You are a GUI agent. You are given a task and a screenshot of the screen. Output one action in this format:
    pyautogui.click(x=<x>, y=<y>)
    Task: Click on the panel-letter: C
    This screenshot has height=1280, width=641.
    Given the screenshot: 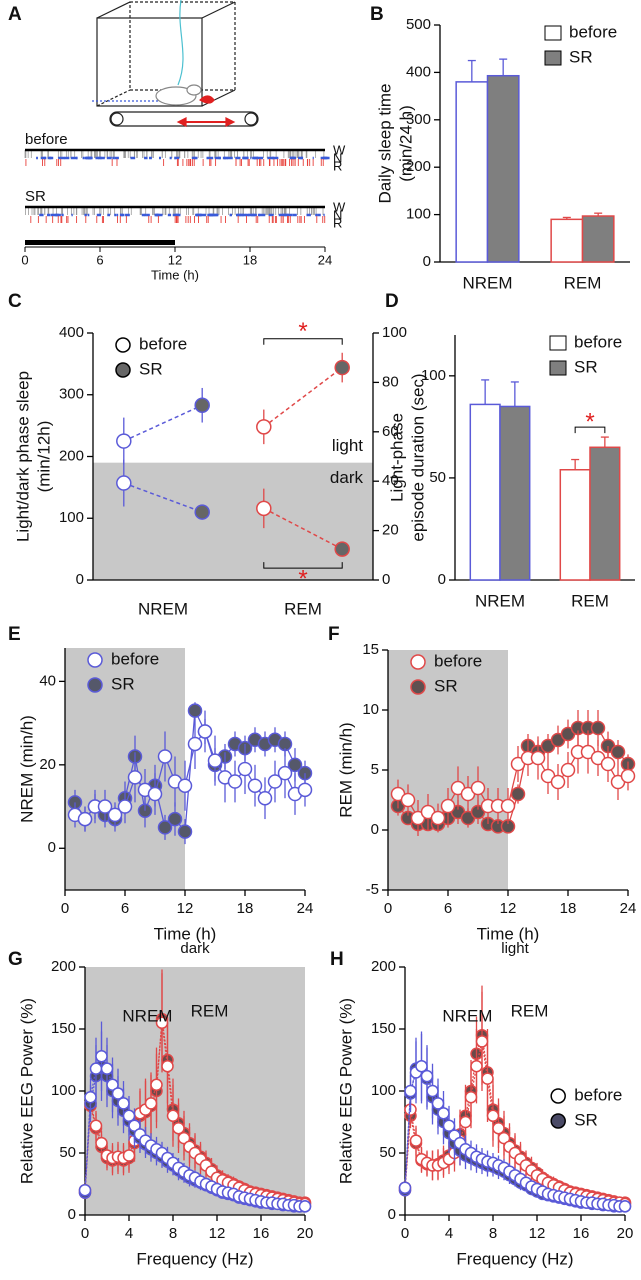 What is the action you would take?
    pyautogui.click(x=15, y=301)
    